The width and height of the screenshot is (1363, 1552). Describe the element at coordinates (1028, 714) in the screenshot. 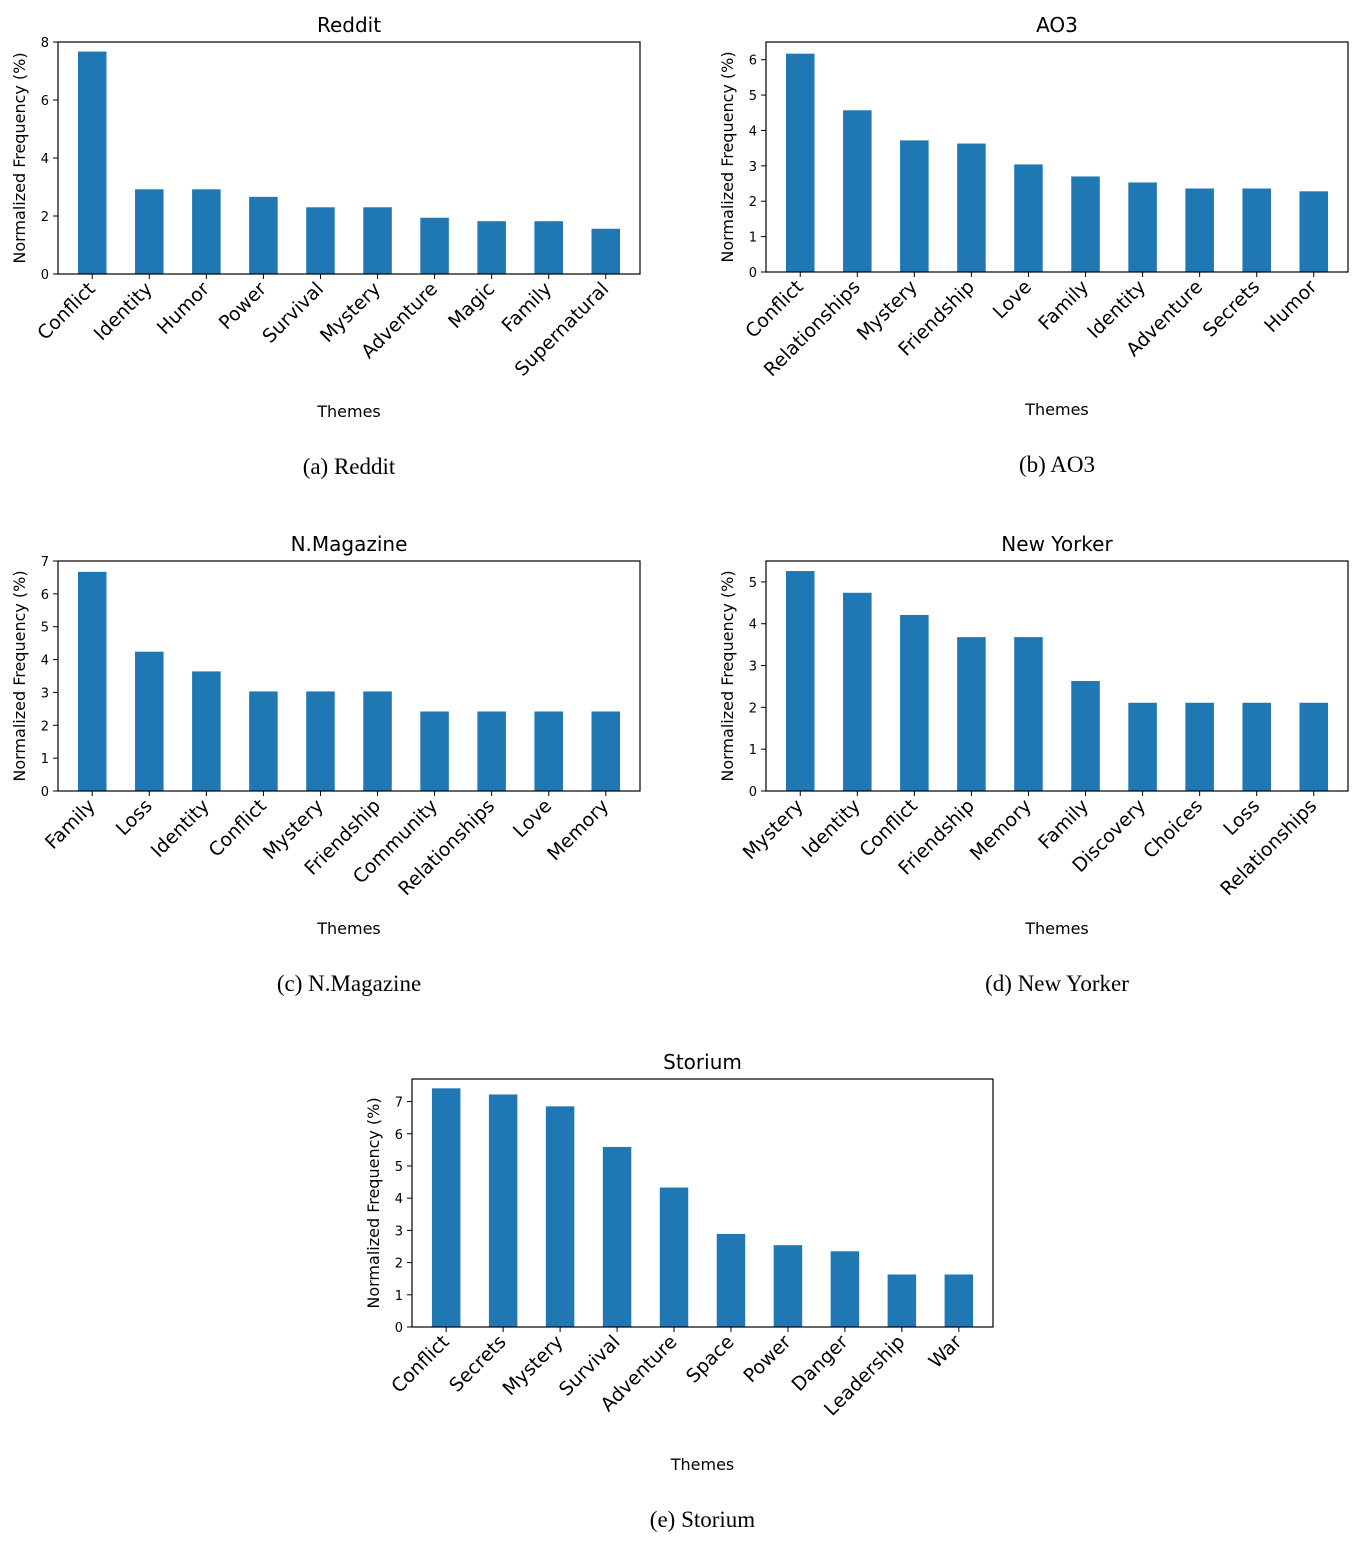

I see `bar-memory` at that location.